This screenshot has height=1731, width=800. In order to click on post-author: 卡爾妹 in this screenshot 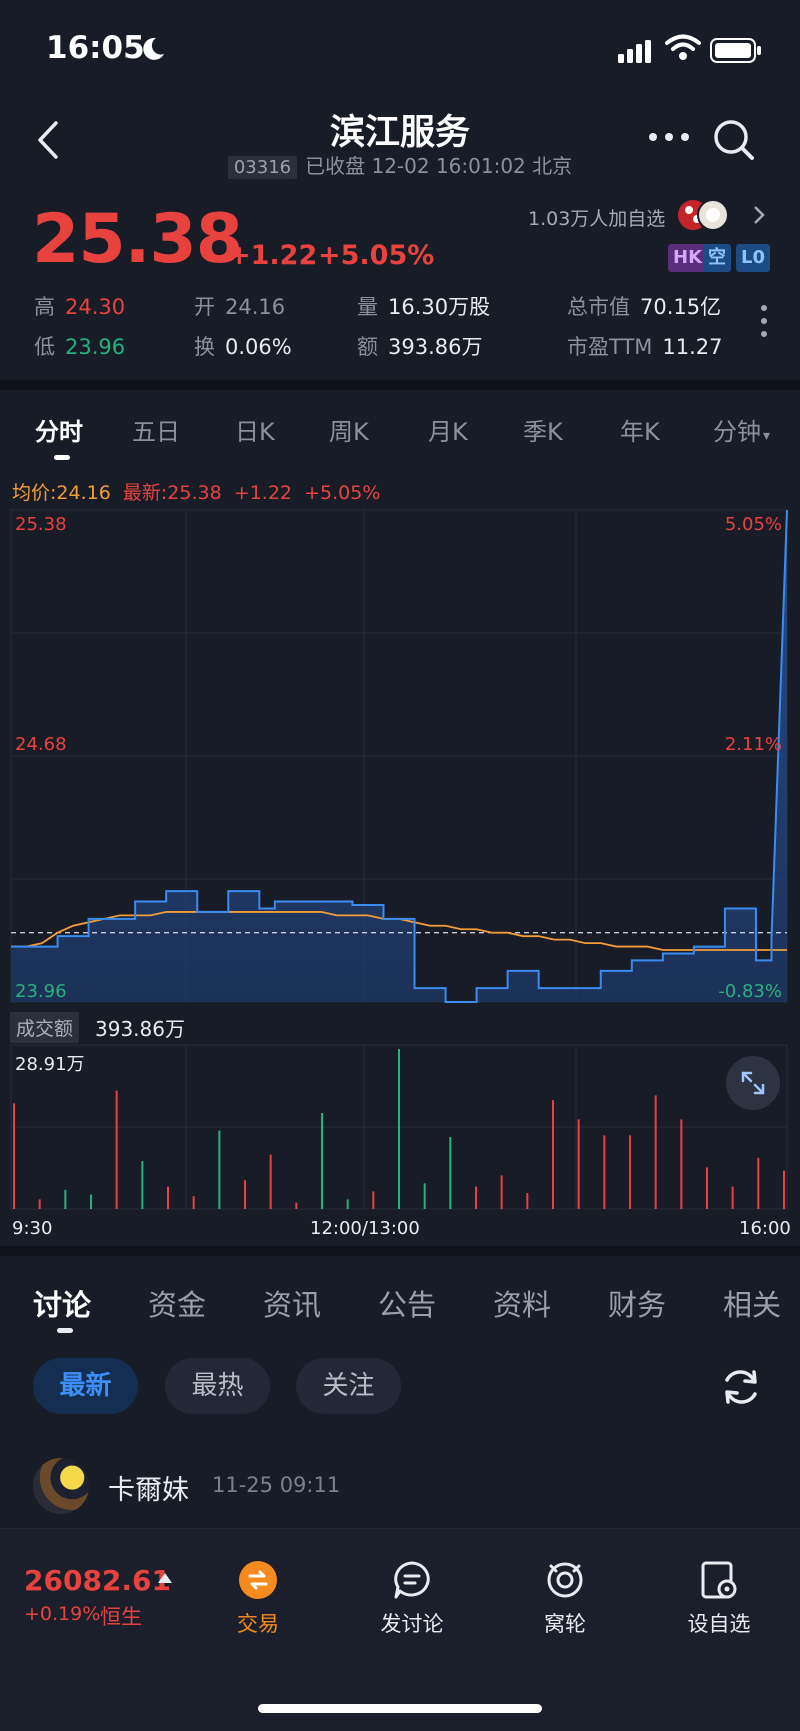, I will do `click(148, 1490)`.